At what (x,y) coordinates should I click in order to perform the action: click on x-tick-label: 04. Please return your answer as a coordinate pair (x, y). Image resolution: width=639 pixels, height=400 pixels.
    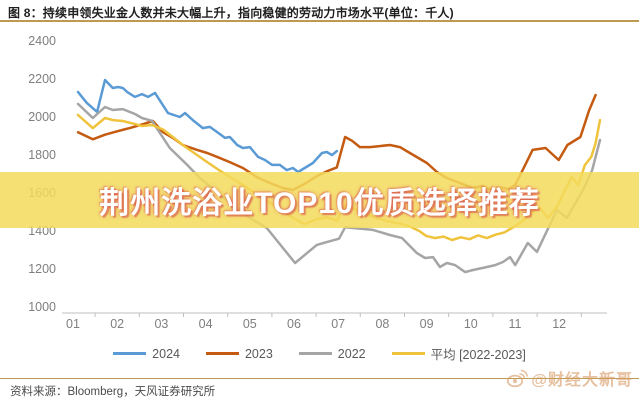
    Looking at the image, I should click on (205, 324).